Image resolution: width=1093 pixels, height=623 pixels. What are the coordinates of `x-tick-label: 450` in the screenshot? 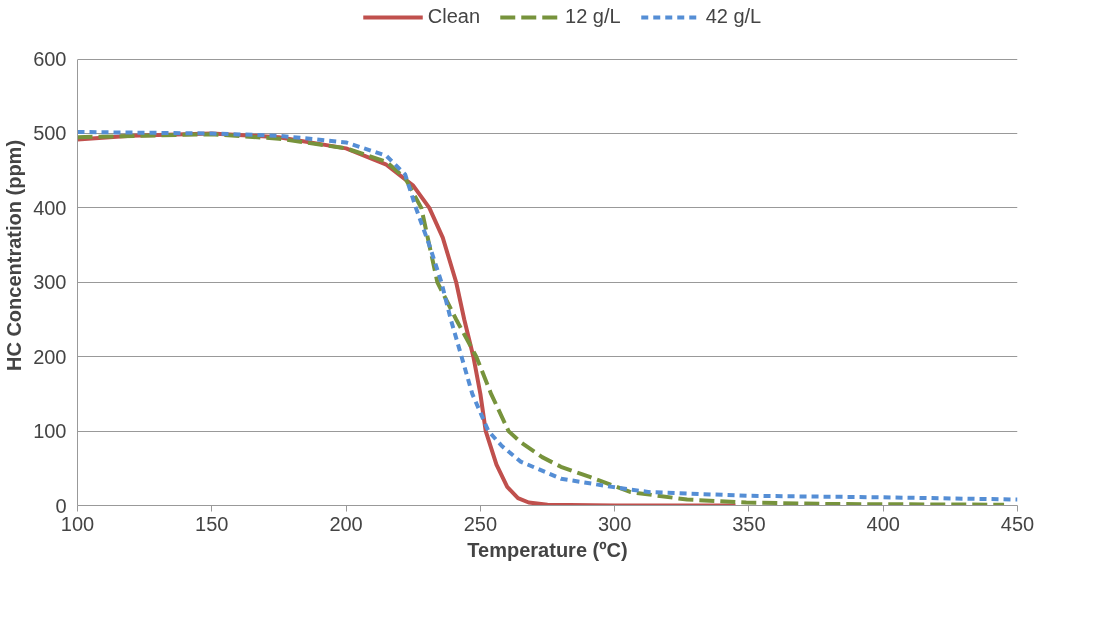 It's located at (1017, 523).